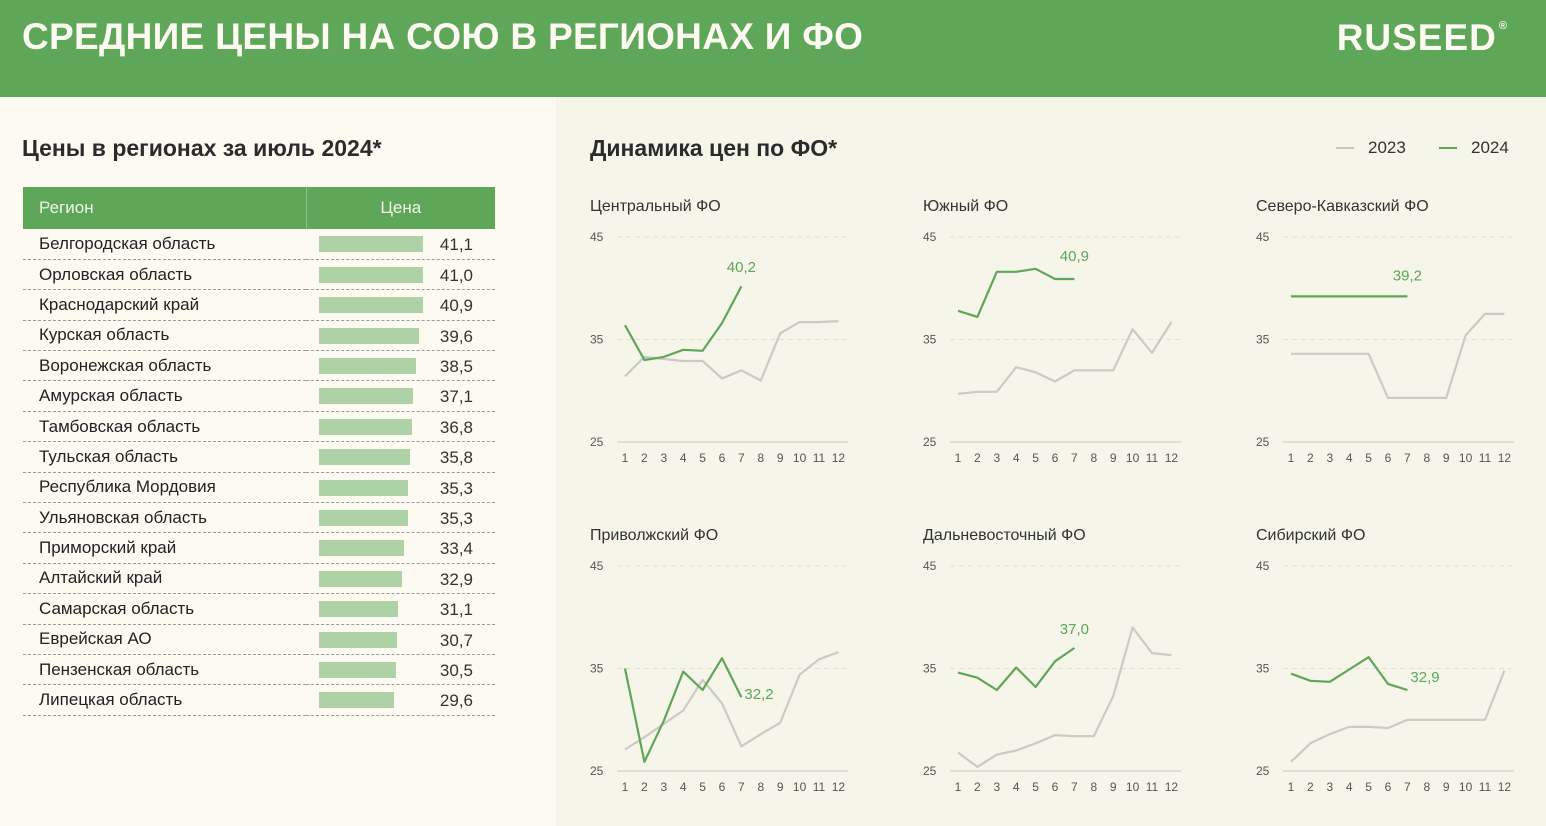 The width and height of the screenshot is (1546, 826). I want to click on price-cell: 33,4, so click(400, 548).